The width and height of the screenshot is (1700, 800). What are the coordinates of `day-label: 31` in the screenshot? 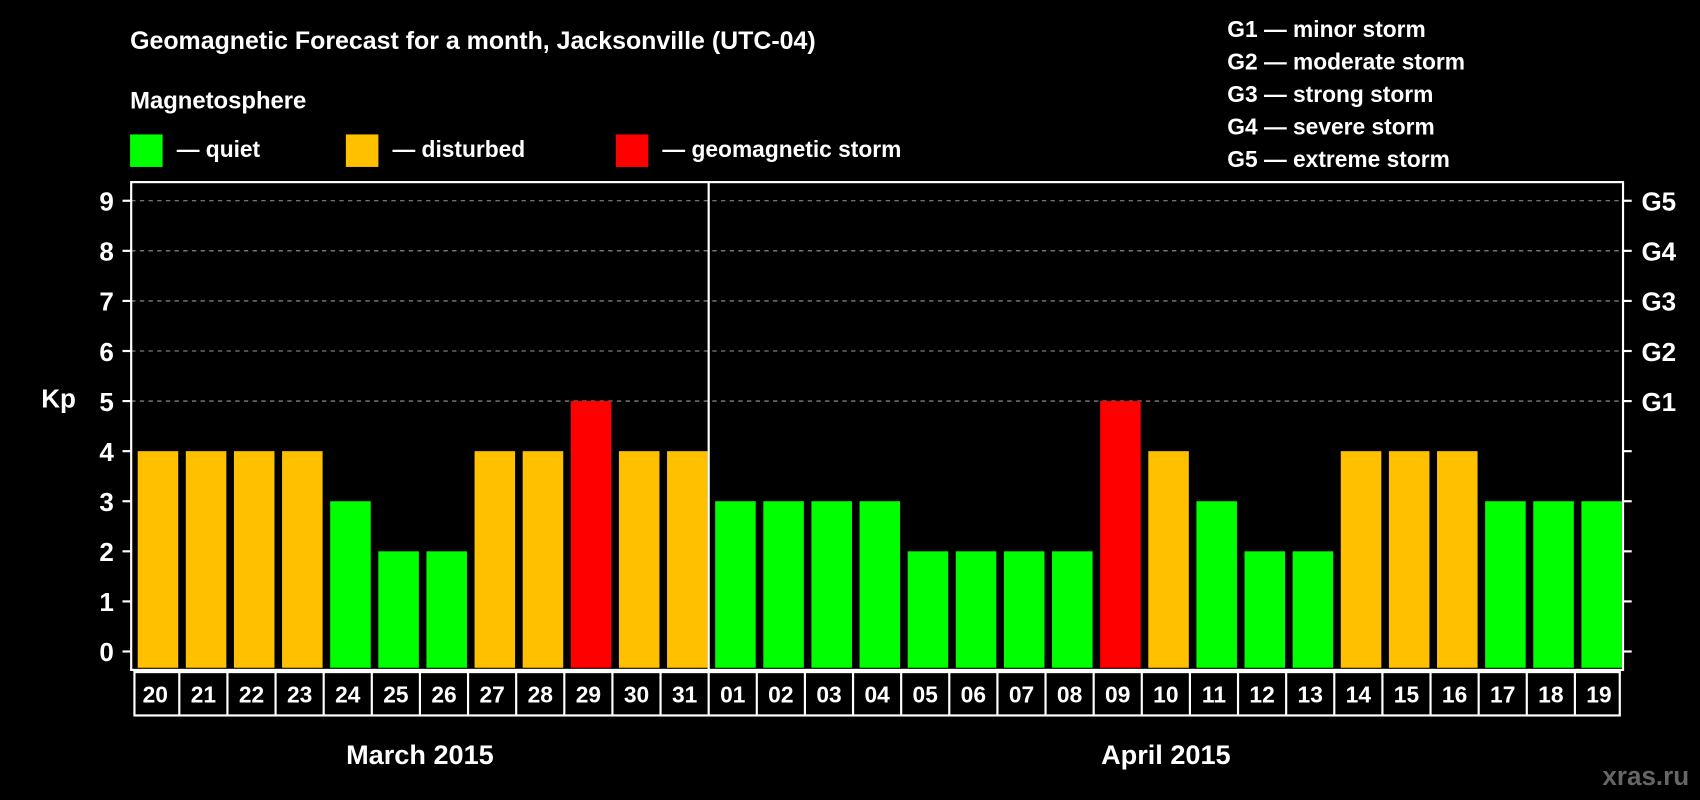 It's located at (685, 694).